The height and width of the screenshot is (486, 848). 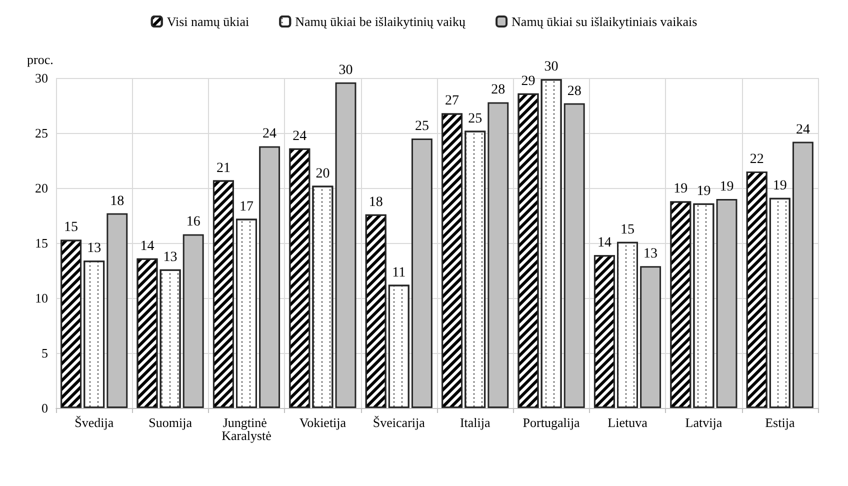 What do you see at coordinates (223, 168) in the screenshot?
I see `data-label: 21` at bounding box center [223, 168].